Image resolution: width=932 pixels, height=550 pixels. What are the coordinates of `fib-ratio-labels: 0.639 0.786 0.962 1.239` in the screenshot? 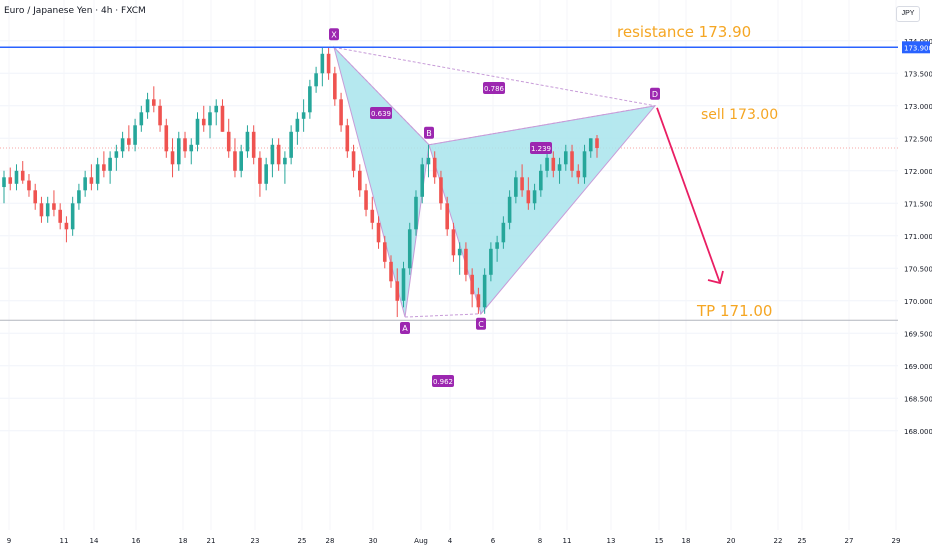 It's located at (461, 234).